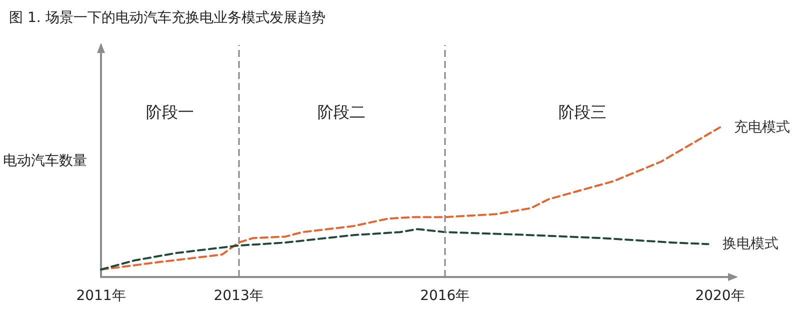 The height and width of the screenshot is (330, 806). Describe the element at coordinates (167, 18) in the screenshot. I see `chart-title: 图 1. 场景一下的电动汽车充换电业务模式发展趋势` at that location.